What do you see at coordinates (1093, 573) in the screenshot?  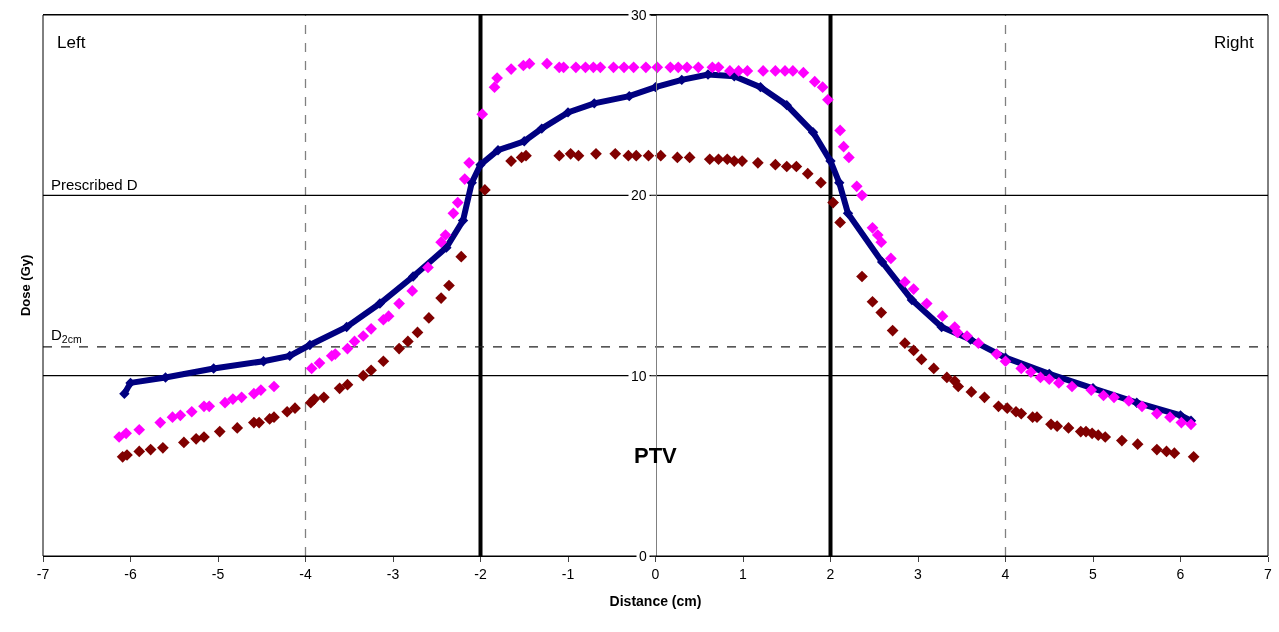 I see `x-tick-label: 5` at bounding box center [1093, 573].